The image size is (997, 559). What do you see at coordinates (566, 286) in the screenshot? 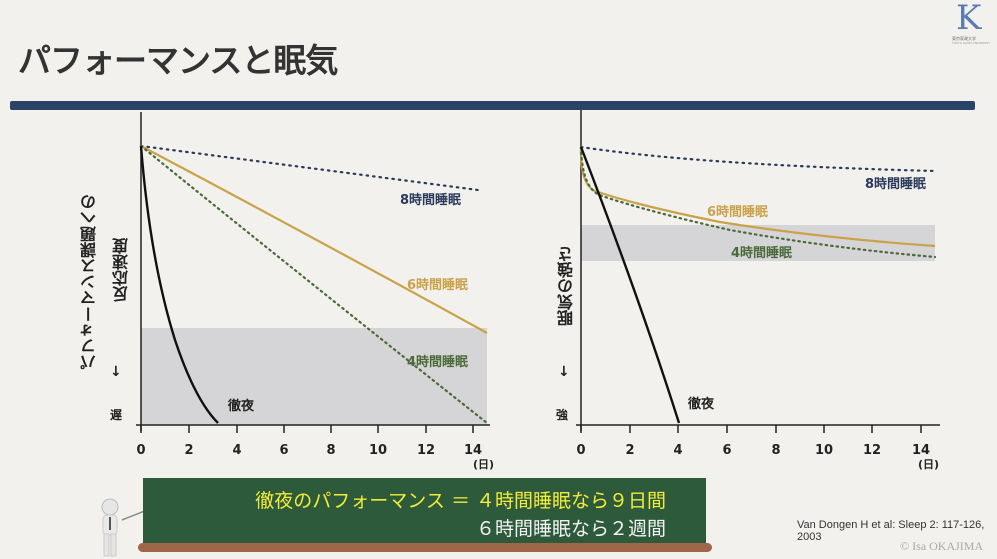
I see `right-y-label: 眠気の強さ` at bounding box center [566, 286].